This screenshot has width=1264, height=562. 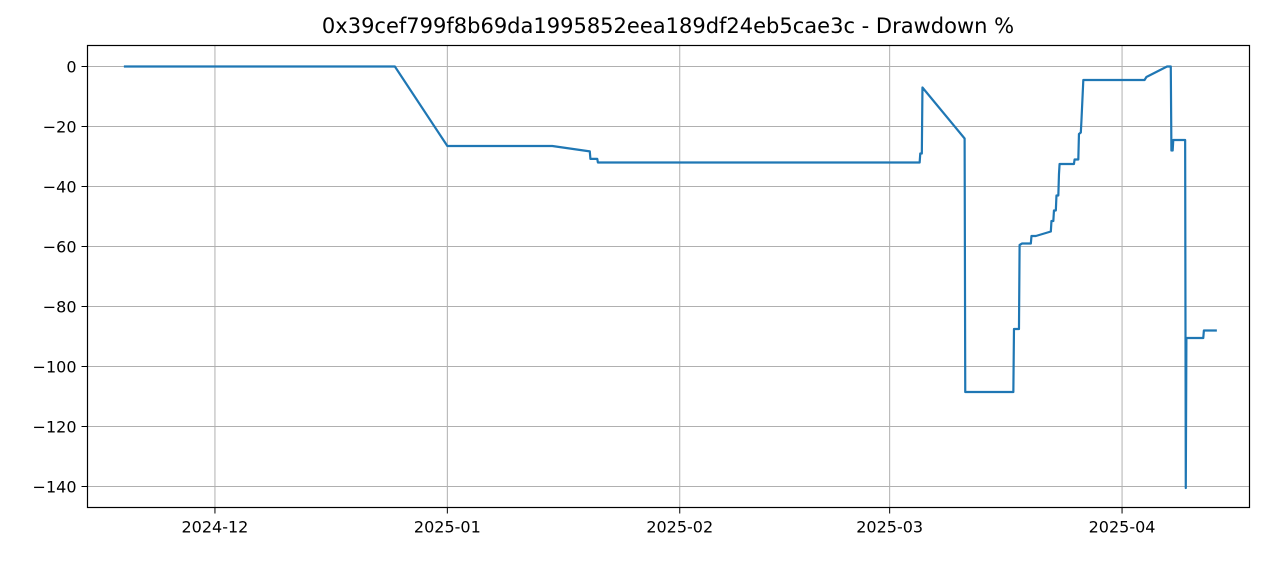 I want to click on y-tick-label: 0, so click(x=71, y=67).